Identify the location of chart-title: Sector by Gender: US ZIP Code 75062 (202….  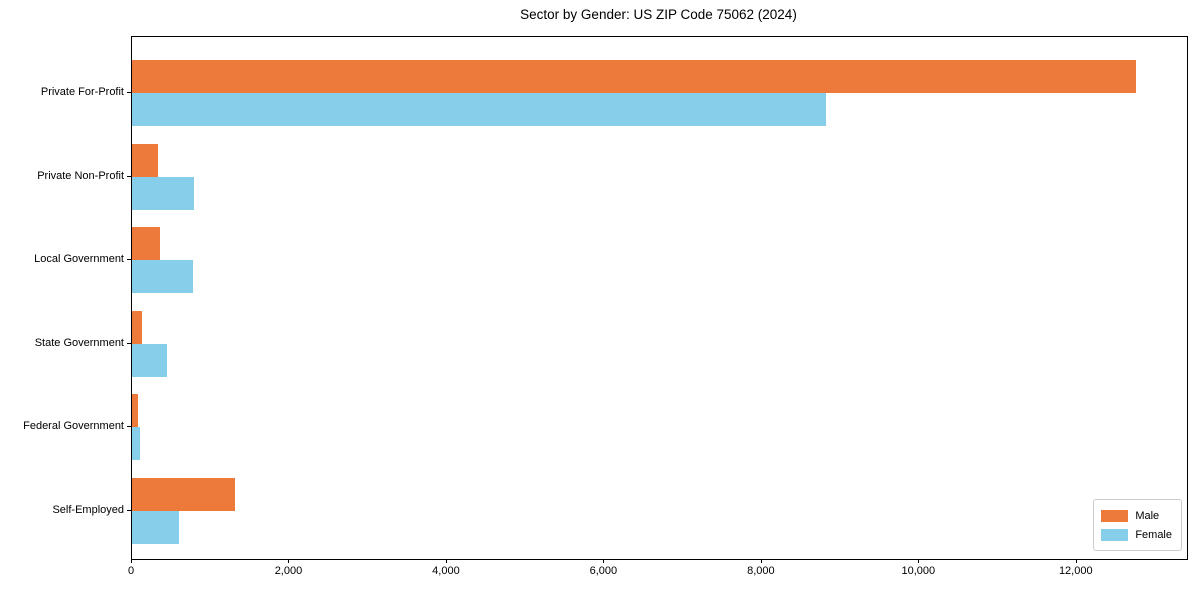
(658, 14).